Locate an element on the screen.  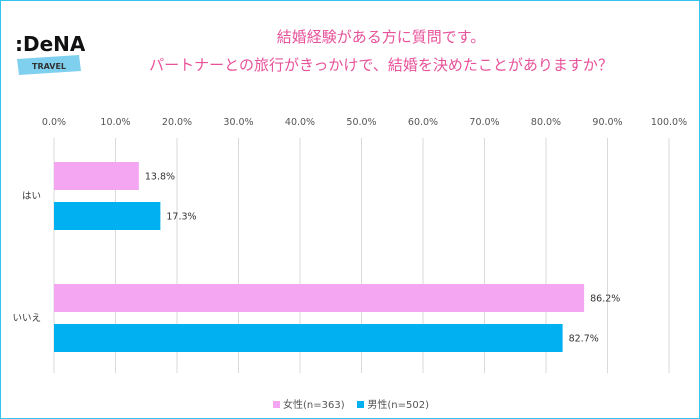
x-tick-label: 90.0% is located at coordinates (607, 122).